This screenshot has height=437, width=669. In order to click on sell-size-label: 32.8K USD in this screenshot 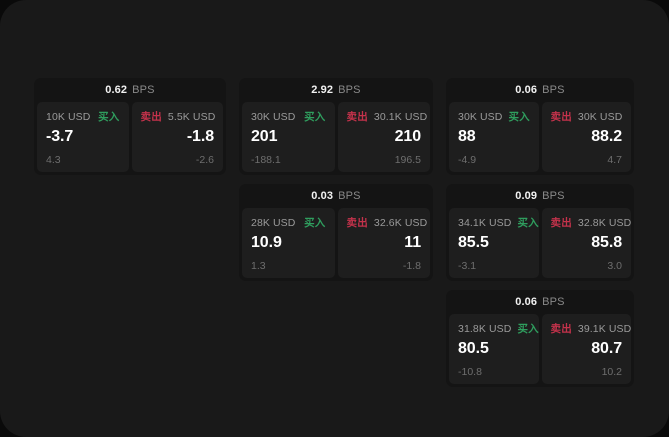, I will do `click(604, 223)`.